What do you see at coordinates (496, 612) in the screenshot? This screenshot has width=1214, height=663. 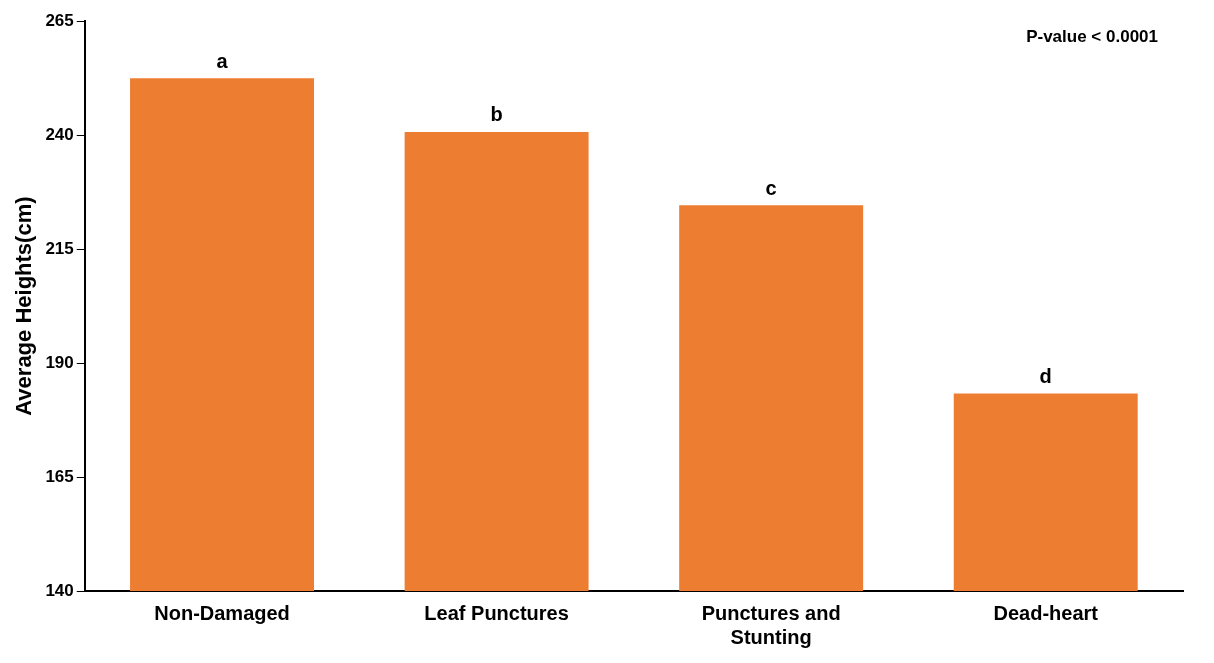 I see `x-tick-label: Leaf Punctures` at bounding box center [496, 612].